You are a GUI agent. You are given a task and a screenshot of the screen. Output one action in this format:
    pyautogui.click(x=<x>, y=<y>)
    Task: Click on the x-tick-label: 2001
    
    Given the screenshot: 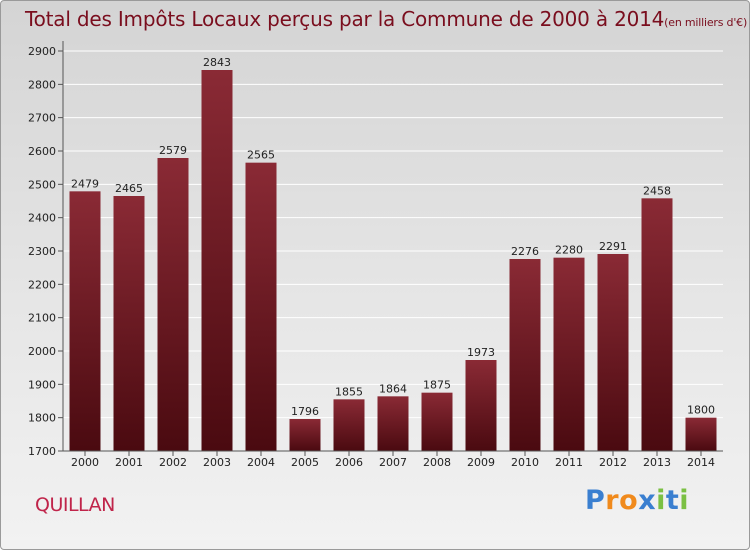 What is the action you would take?
    pyautogui.click(x=129, y=462)
    